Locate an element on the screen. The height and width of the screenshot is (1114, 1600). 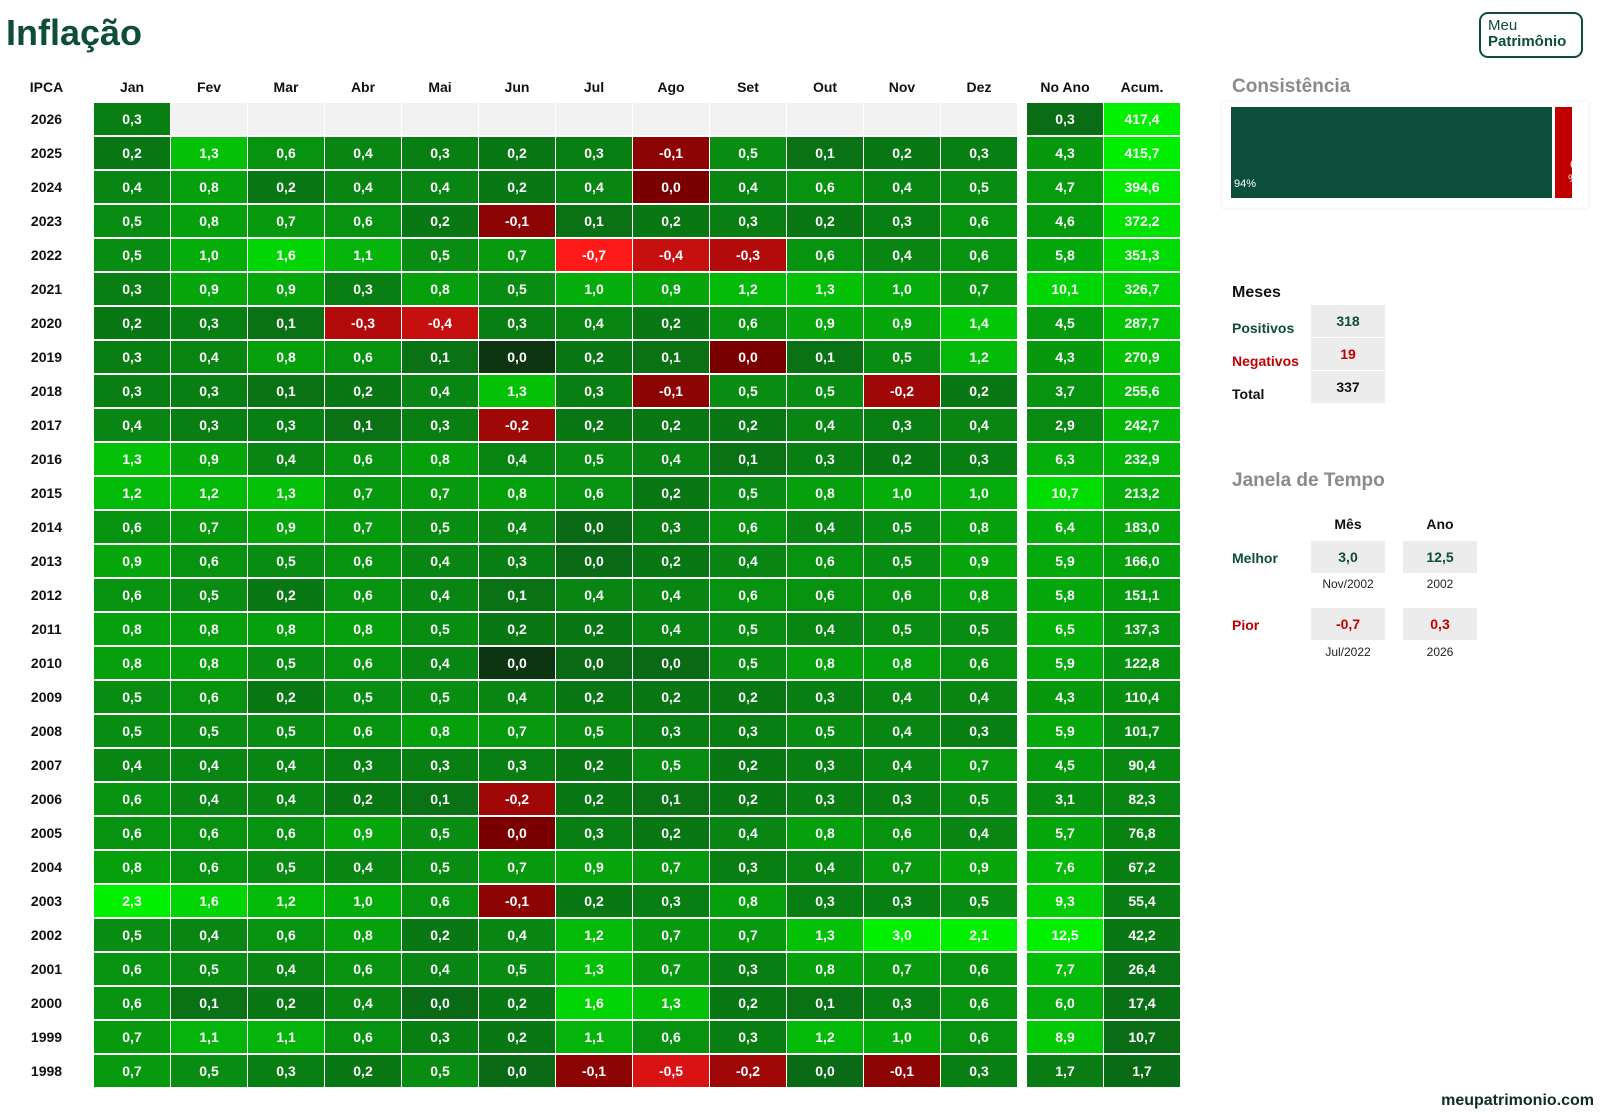
pior-mes-date: Jul/2022 is located at coordinates (1348, 652).